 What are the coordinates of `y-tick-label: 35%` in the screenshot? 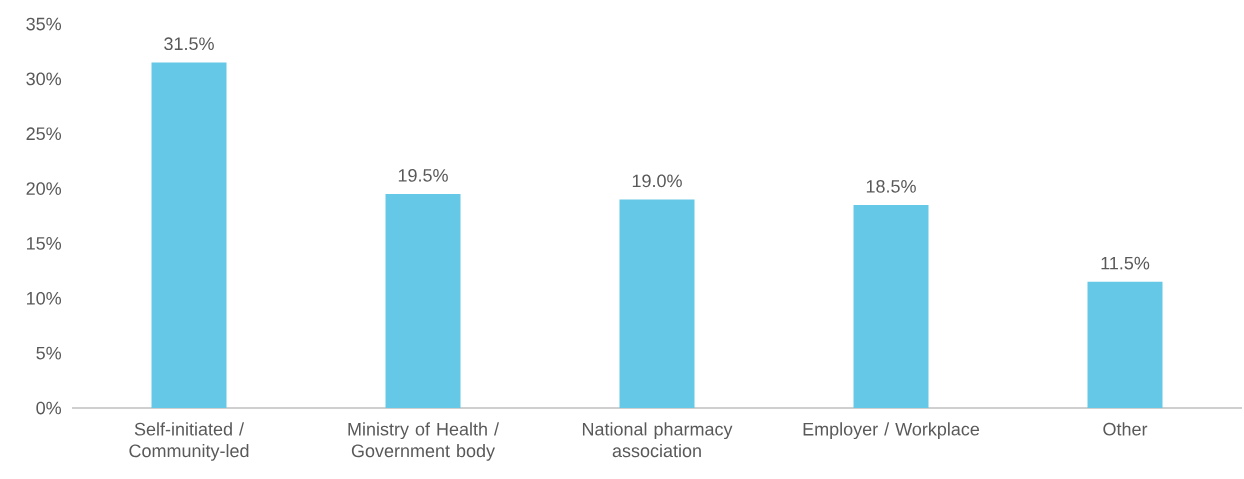 It's located at (44, 24).